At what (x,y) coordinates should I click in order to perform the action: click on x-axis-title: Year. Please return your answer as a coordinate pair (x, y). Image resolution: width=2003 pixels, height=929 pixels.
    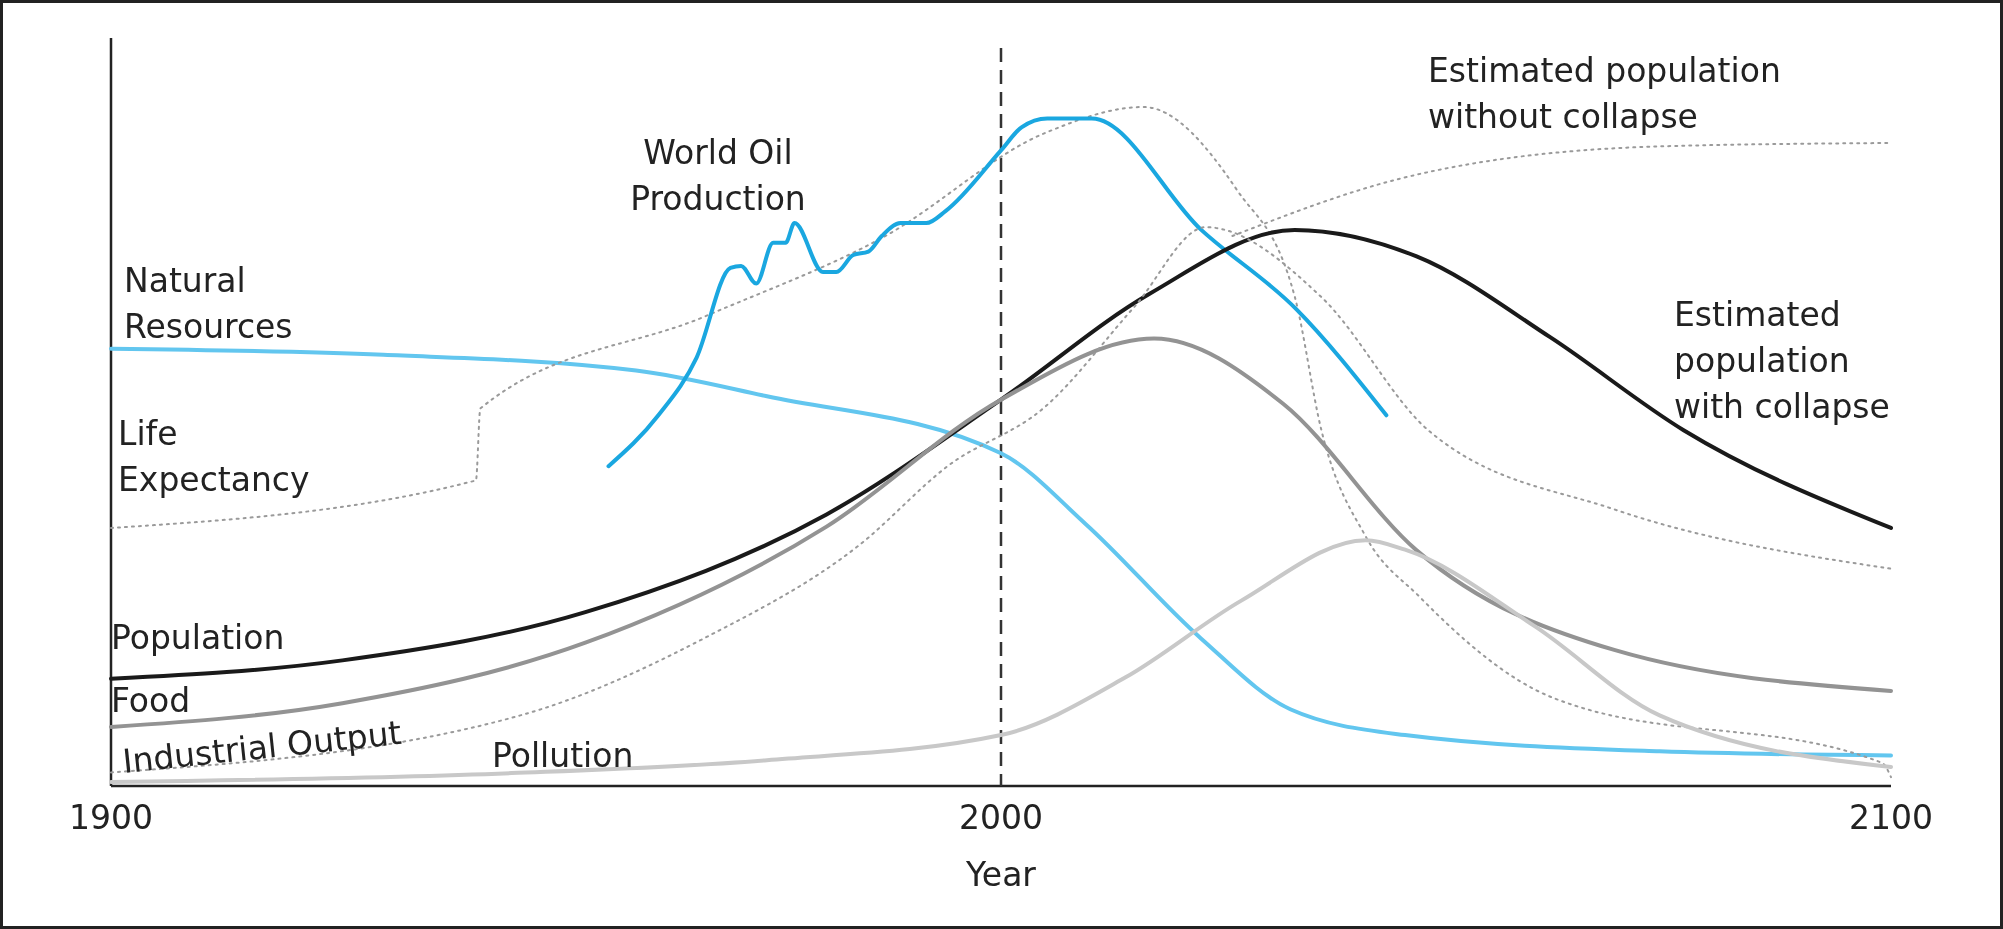
    Looking at the image, I should click on (1001, 874).